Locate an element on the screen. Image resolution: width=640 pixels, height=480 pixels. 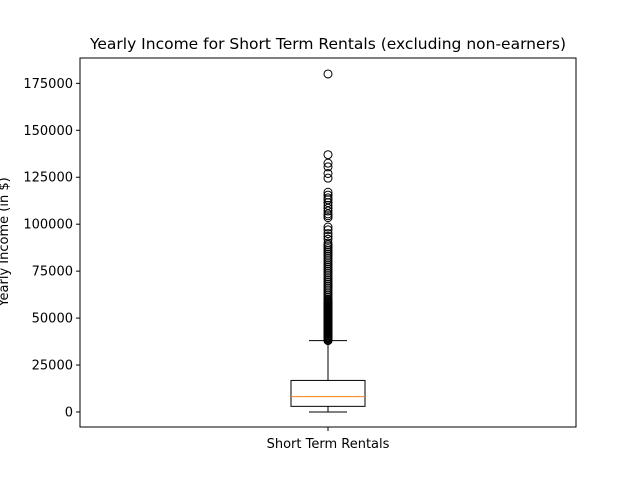
y-tick-label: 100000 is located at coordinates (48, 225).